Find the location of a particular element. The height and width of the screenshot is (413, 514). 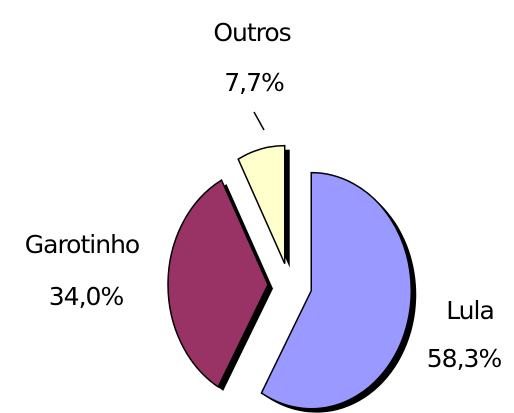

value-label: 58,3% is located at coordinates (464, 358).